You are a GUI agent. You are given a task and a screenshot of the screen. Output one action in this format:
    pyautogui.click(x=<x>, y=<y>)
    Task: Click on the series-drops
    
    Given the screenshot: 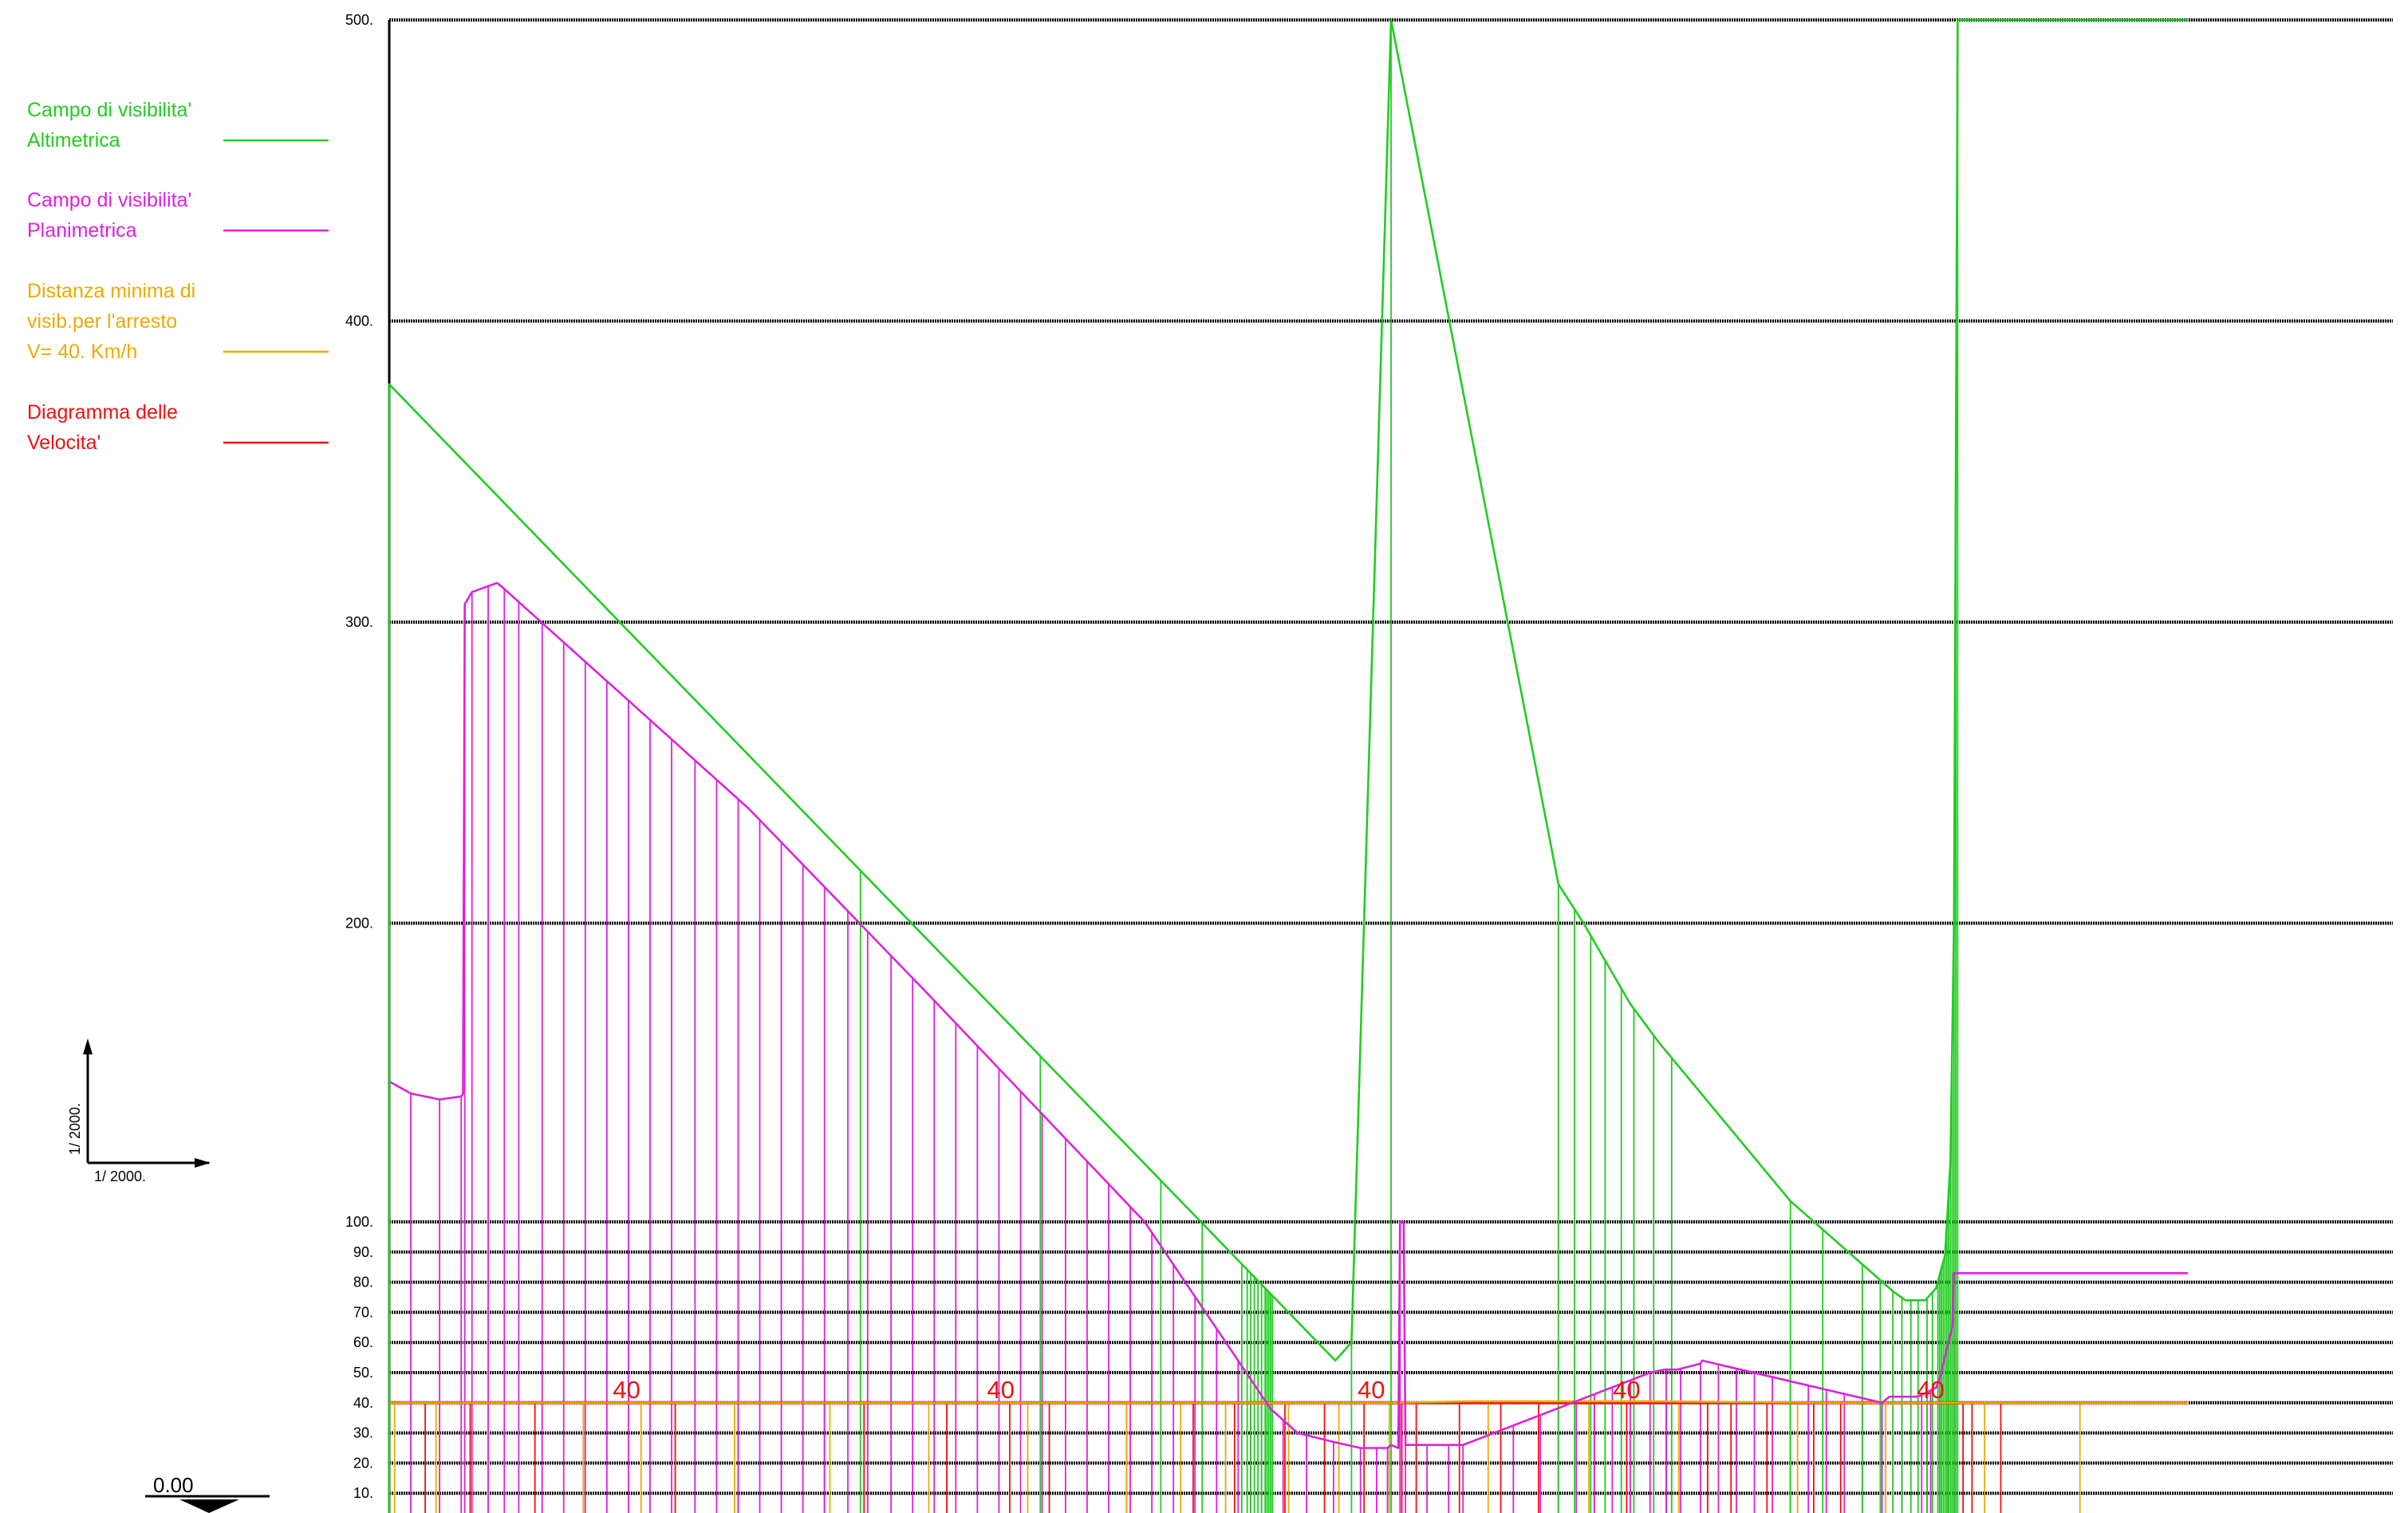 What is the action you would take?
    pyautogui.click(x=1237, y=1457)
    